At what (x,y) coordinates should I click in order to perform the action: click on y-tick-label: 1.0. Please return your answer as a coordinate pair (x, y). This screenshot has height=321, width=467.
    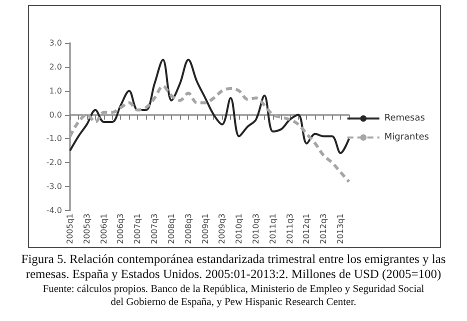
    Looking at the image, I should click on (55, 91).